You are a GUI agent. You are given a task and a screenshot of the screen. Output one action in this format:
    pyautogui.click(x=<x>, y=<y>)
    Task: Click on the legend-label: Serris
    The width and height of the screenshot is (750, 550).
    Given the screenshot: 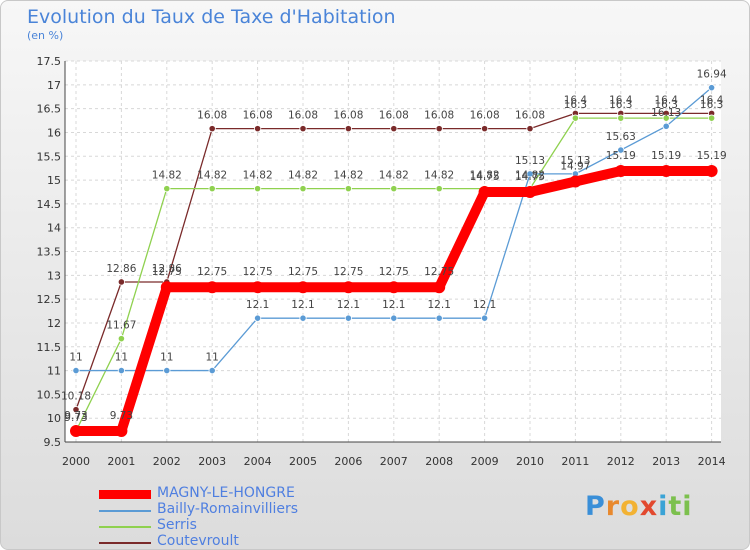 What is the action you would take?
    pyautogui.click(x=177, y=525)
    